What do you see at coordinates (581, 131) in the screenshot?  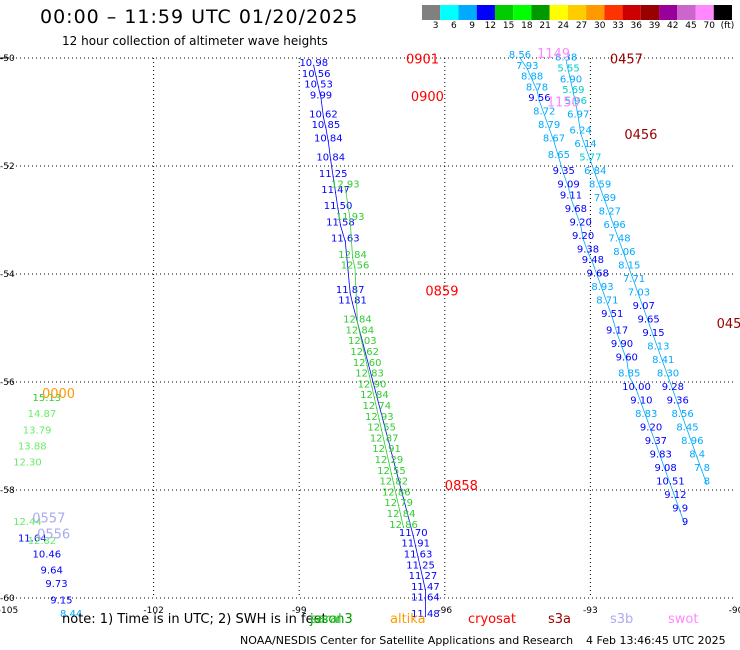 I see `wave-height-value: 6.24` at bounding box center [581, 131].